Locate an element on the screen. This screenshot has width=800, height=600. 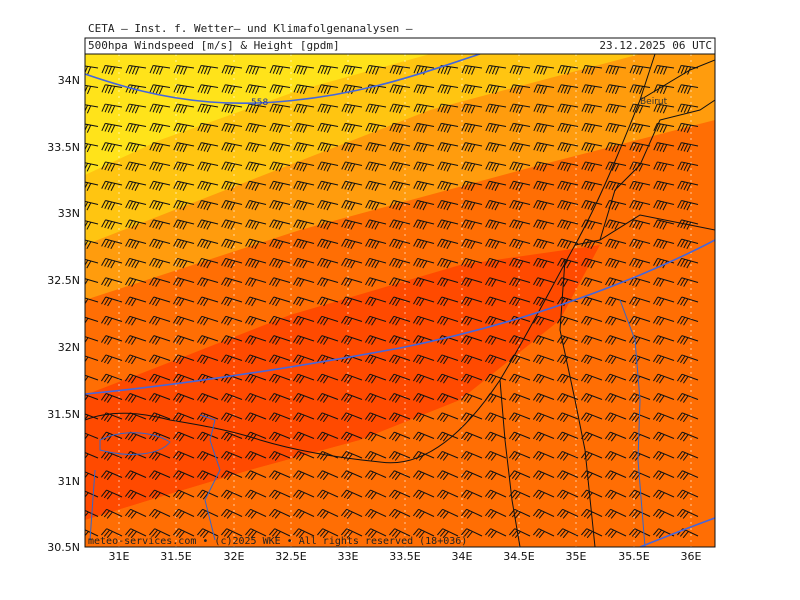
lon-tick-label: 32E is located at coordinates (234, 556).